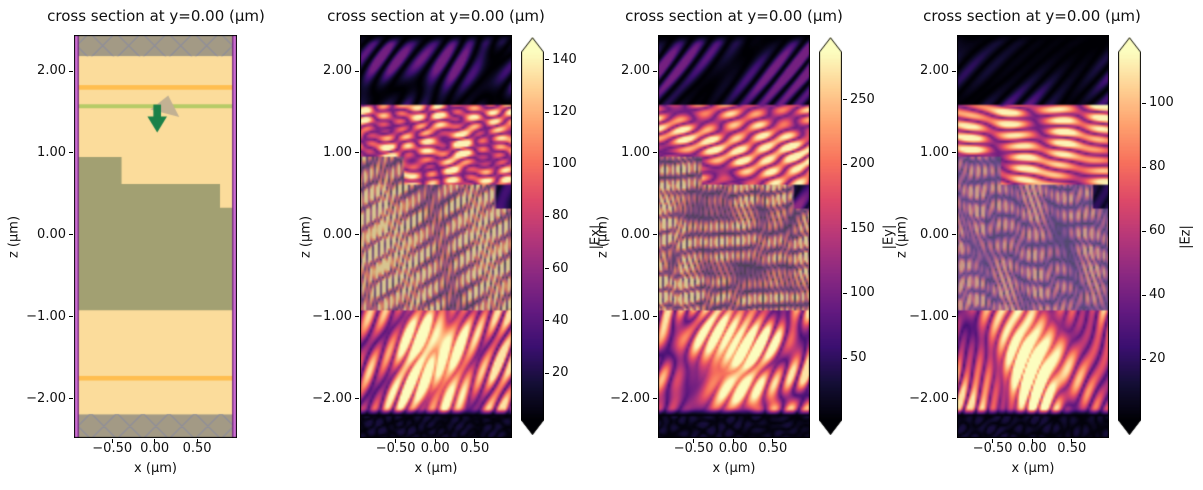 The image size is (1203, 490). I want to click on colorbar-tick-label: 150, so click(862, 228).